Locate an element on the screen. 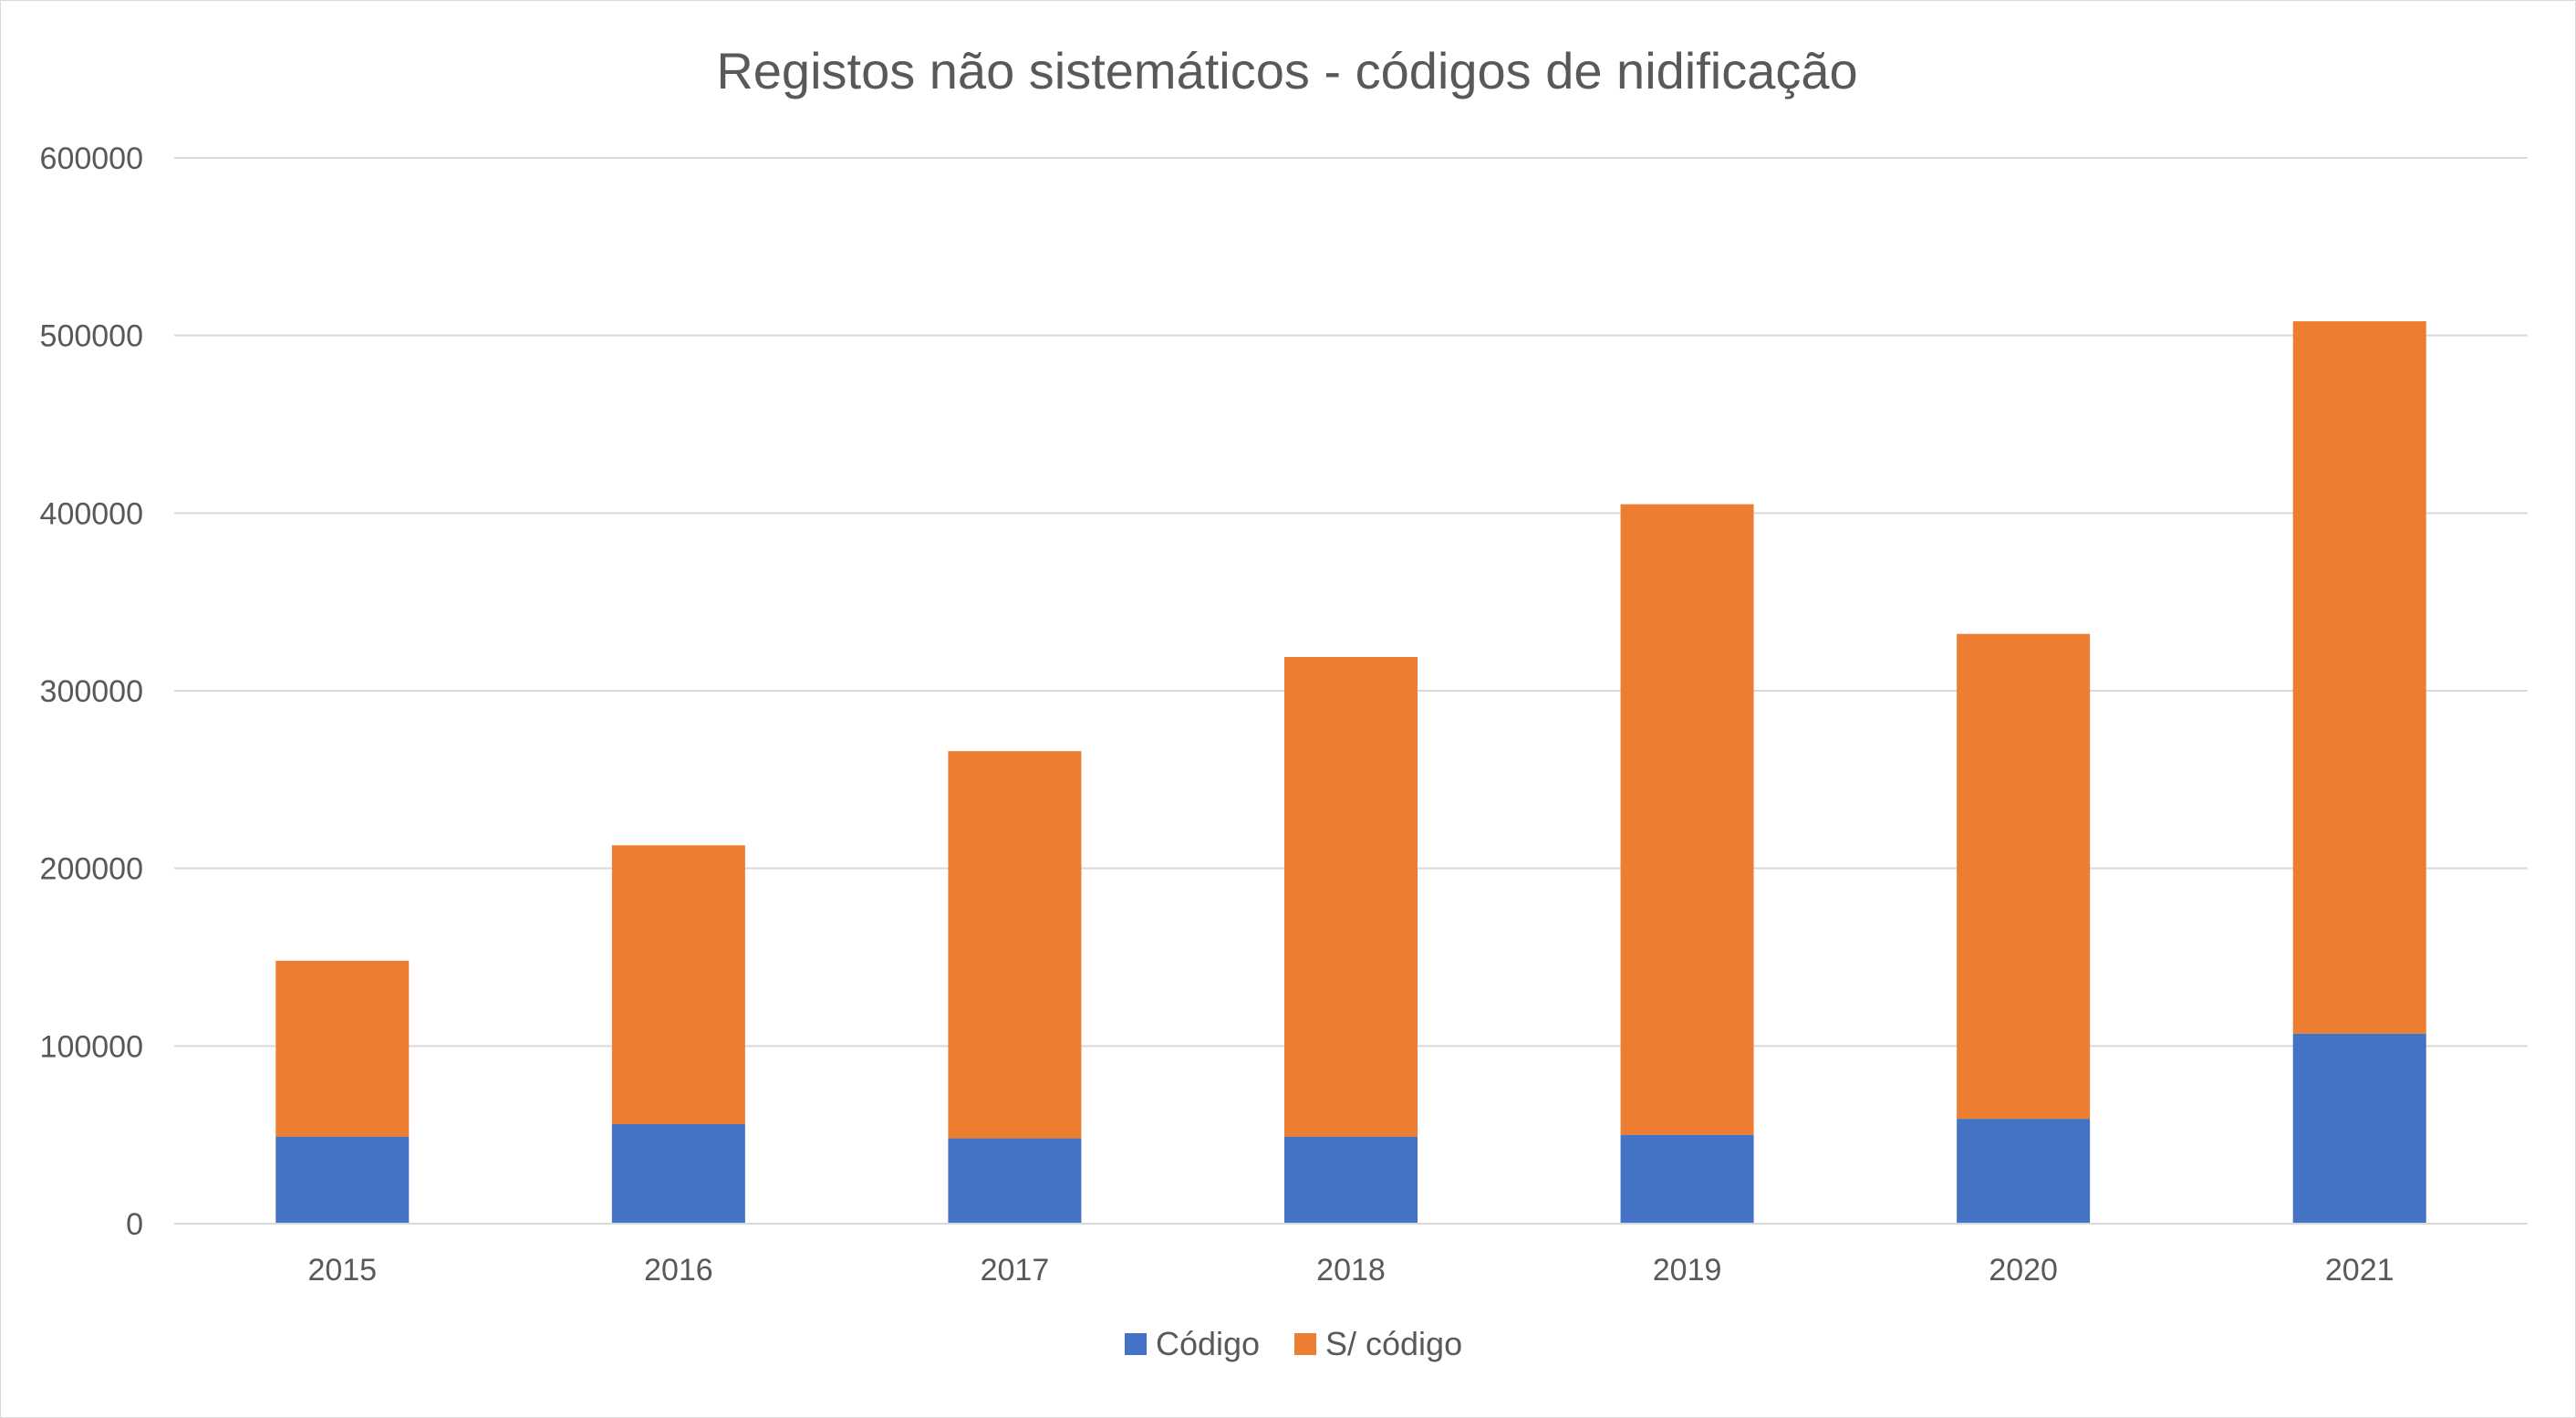 This screenshot has width=2576, height=1418. bar-s-codigo-2020 is located at coordinates (2024, 876).